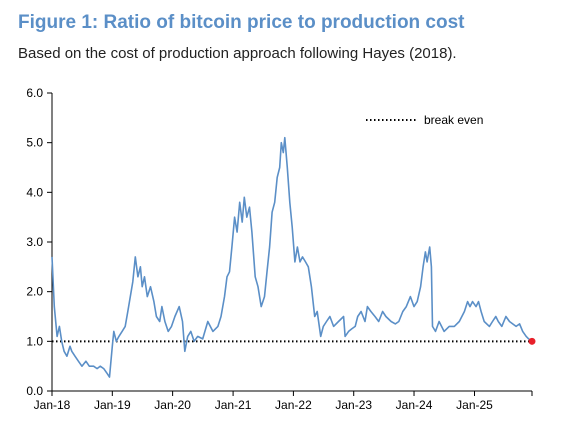 Image resolution: width=570 pixels, height=426 pixels. I want to click on y-tick-label: 2.0, so click(34, 292).